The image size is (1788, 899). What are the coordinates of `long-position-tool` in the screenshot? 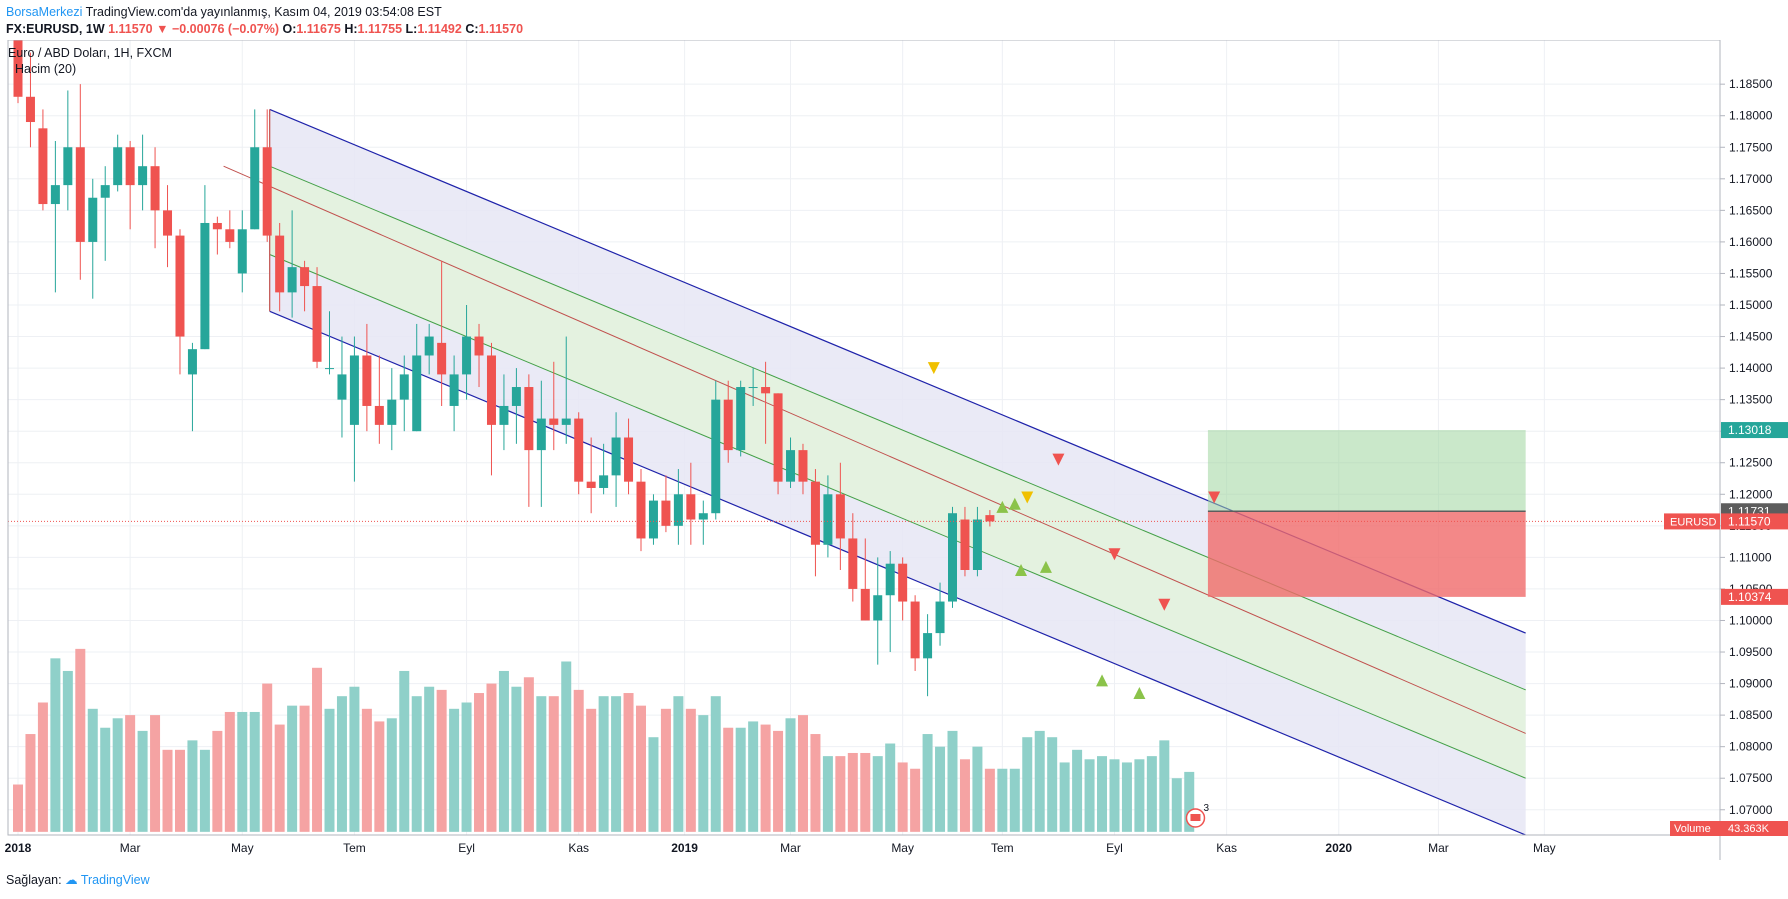 It's located at (1366, 513).